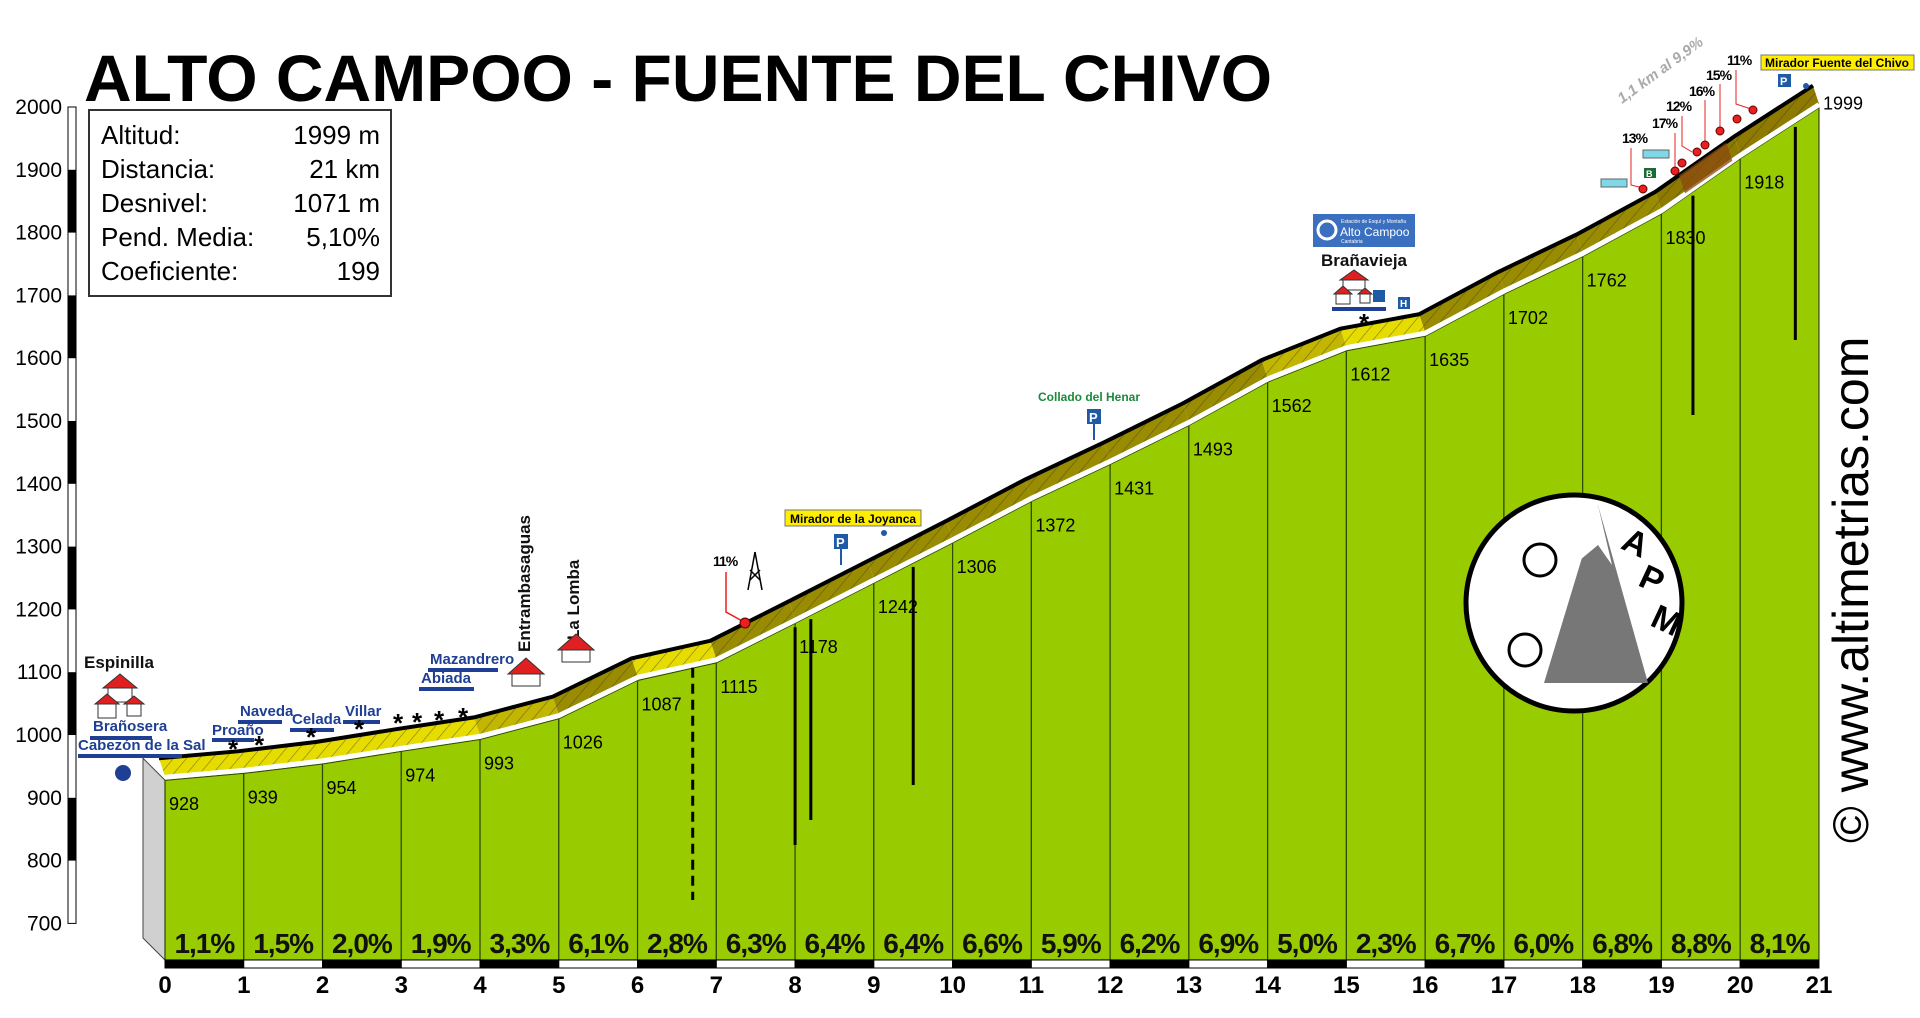 This screenshot has height=1018, width=1920. What do you see at coordinates (342, 788) in the screenshot?
I see `elevation-label: 954` at bounding box center [342, 788].